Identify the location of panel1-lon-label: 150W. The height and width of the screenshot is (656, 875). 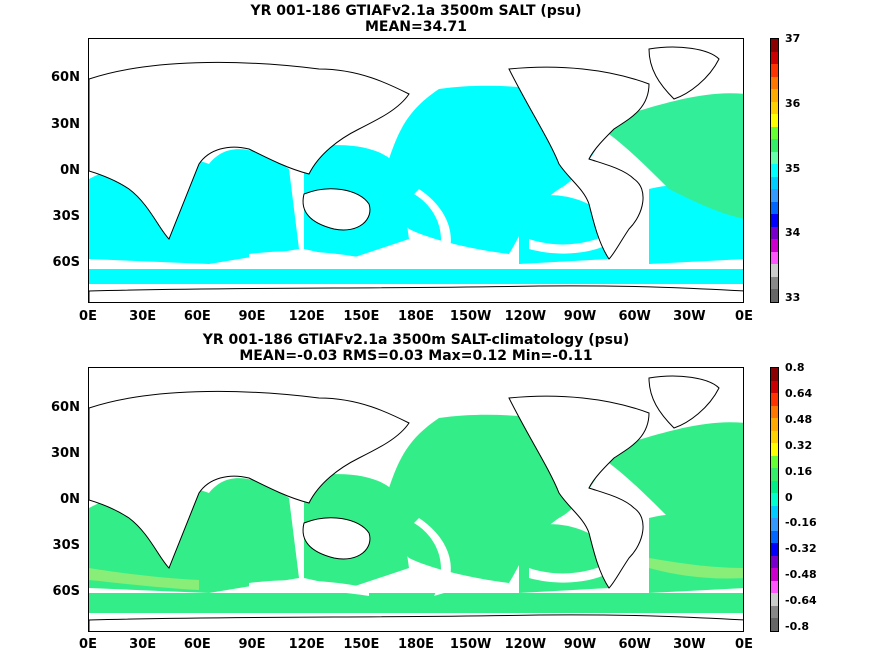
(470, 316).